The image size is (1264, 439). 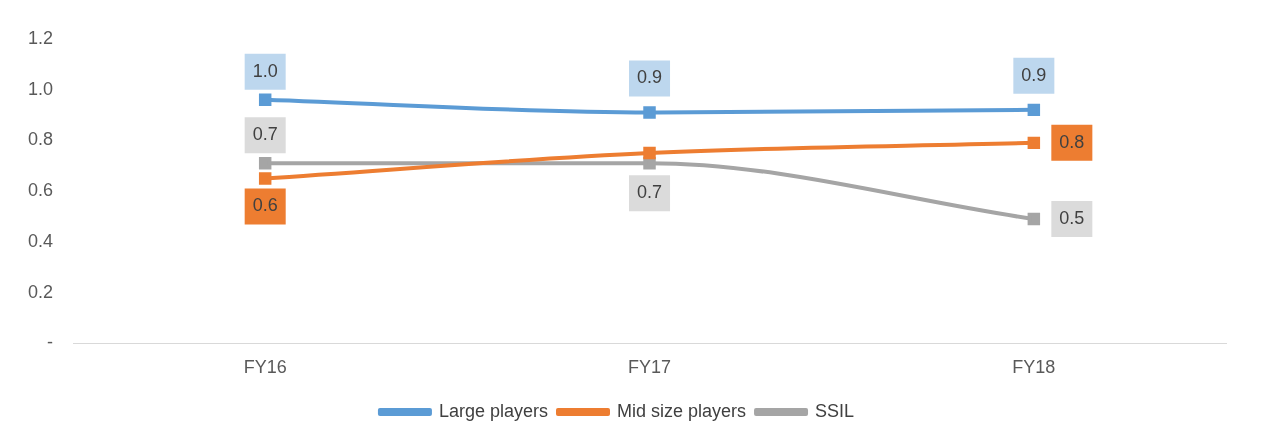 I want to click on y-tick-label: 1.0, so click(x=40, y=88).